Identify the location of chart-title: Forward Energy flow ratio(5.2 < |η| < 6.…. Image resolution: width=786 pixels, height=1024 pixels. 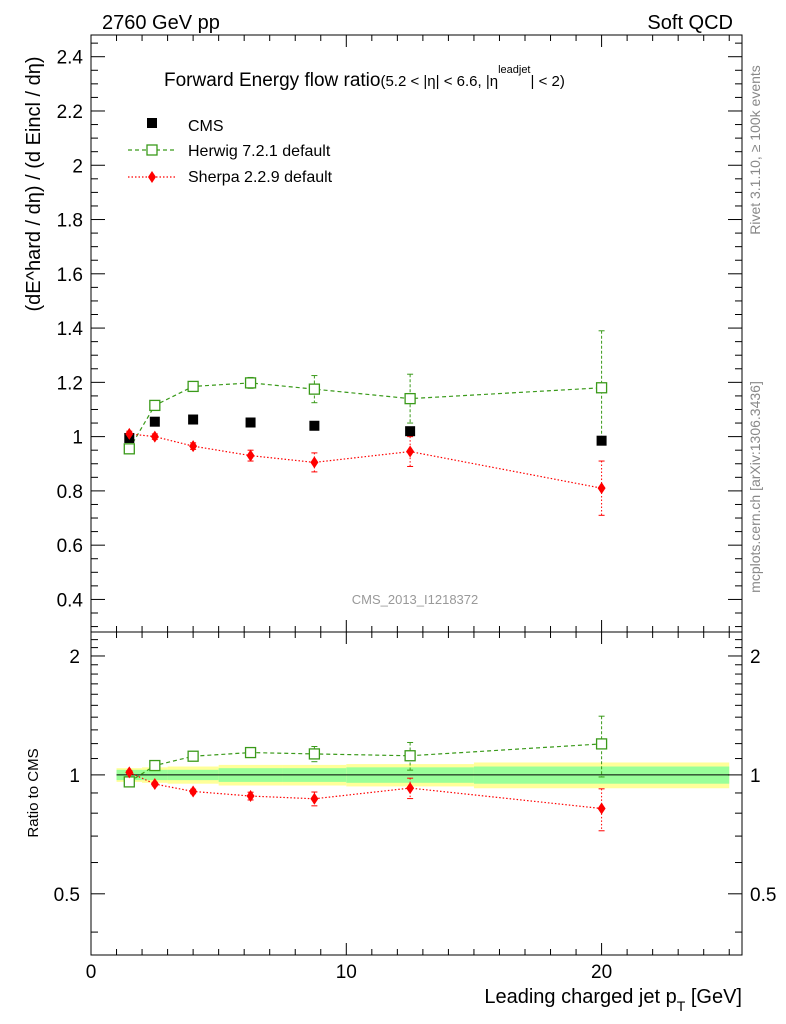
(364, 77).